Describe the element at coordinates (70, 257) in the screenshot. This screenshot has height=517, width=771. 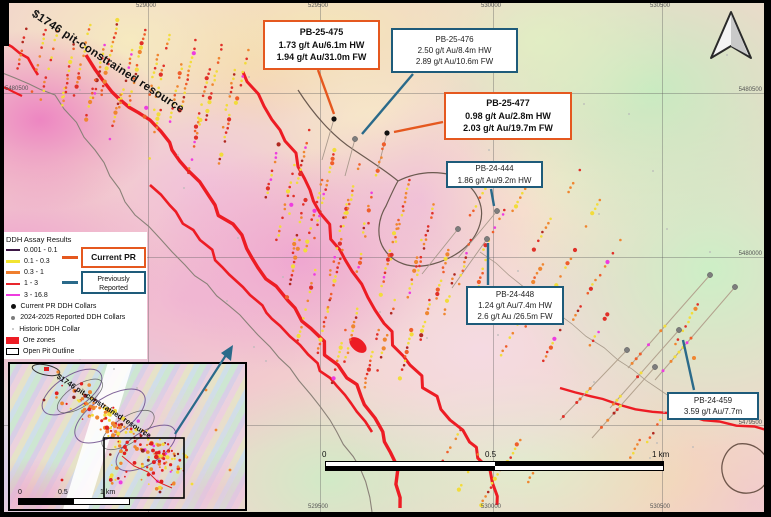
I see `current-pr-line-swatch` at that location.